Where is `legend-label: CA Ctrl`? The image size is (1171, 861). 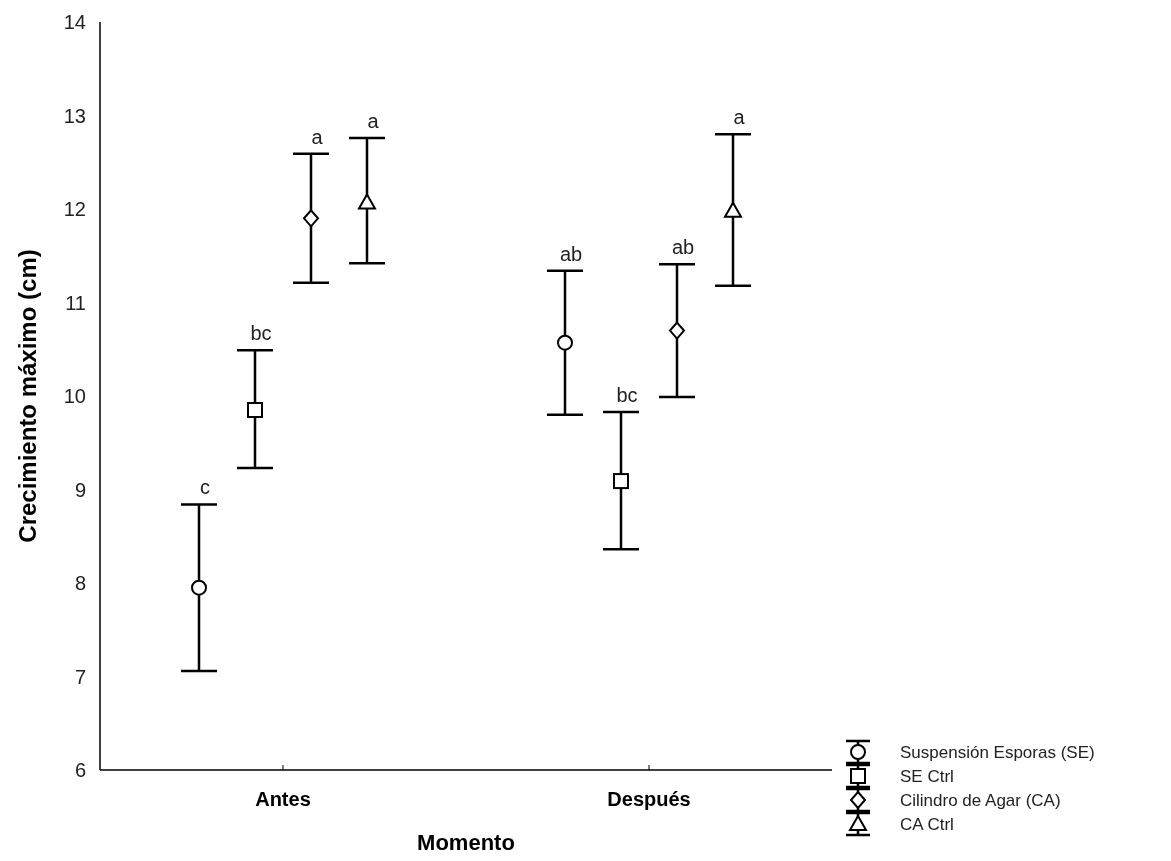 legend-label: CA Ctrl is located at coordinates (927, 824).